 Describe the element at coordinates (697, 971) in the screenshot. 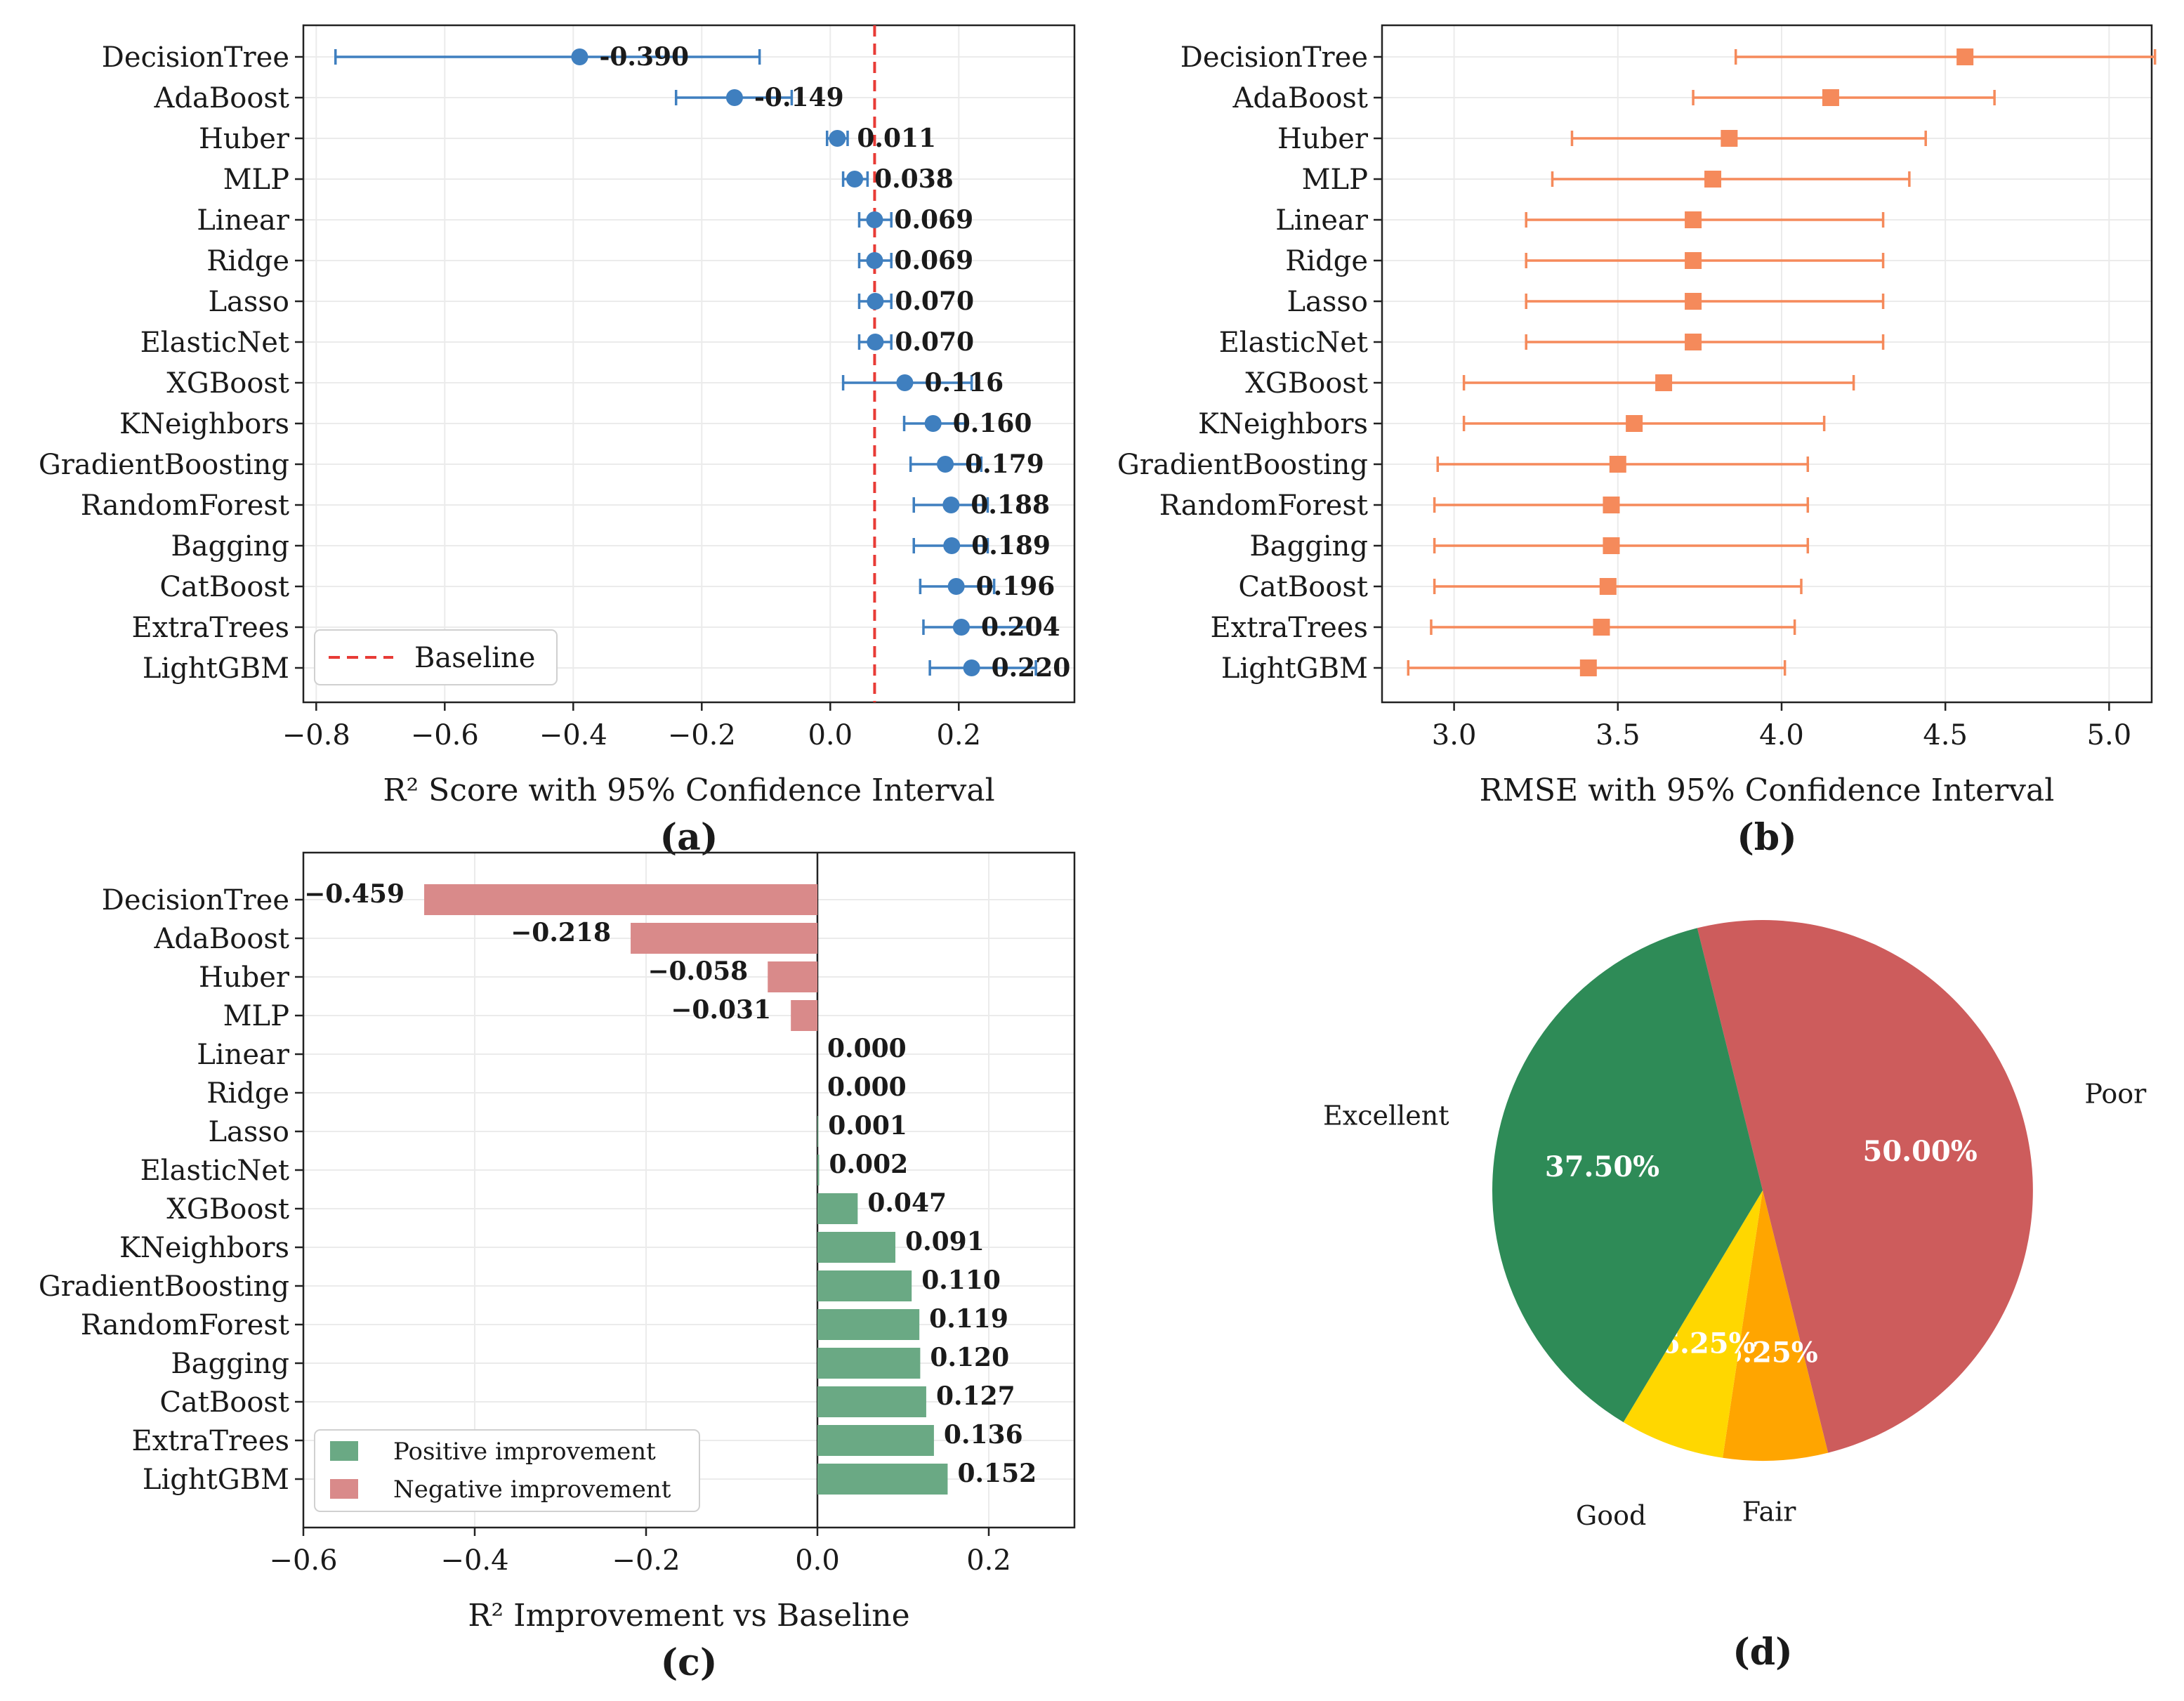

I see `value-label: −0.058` at that location.